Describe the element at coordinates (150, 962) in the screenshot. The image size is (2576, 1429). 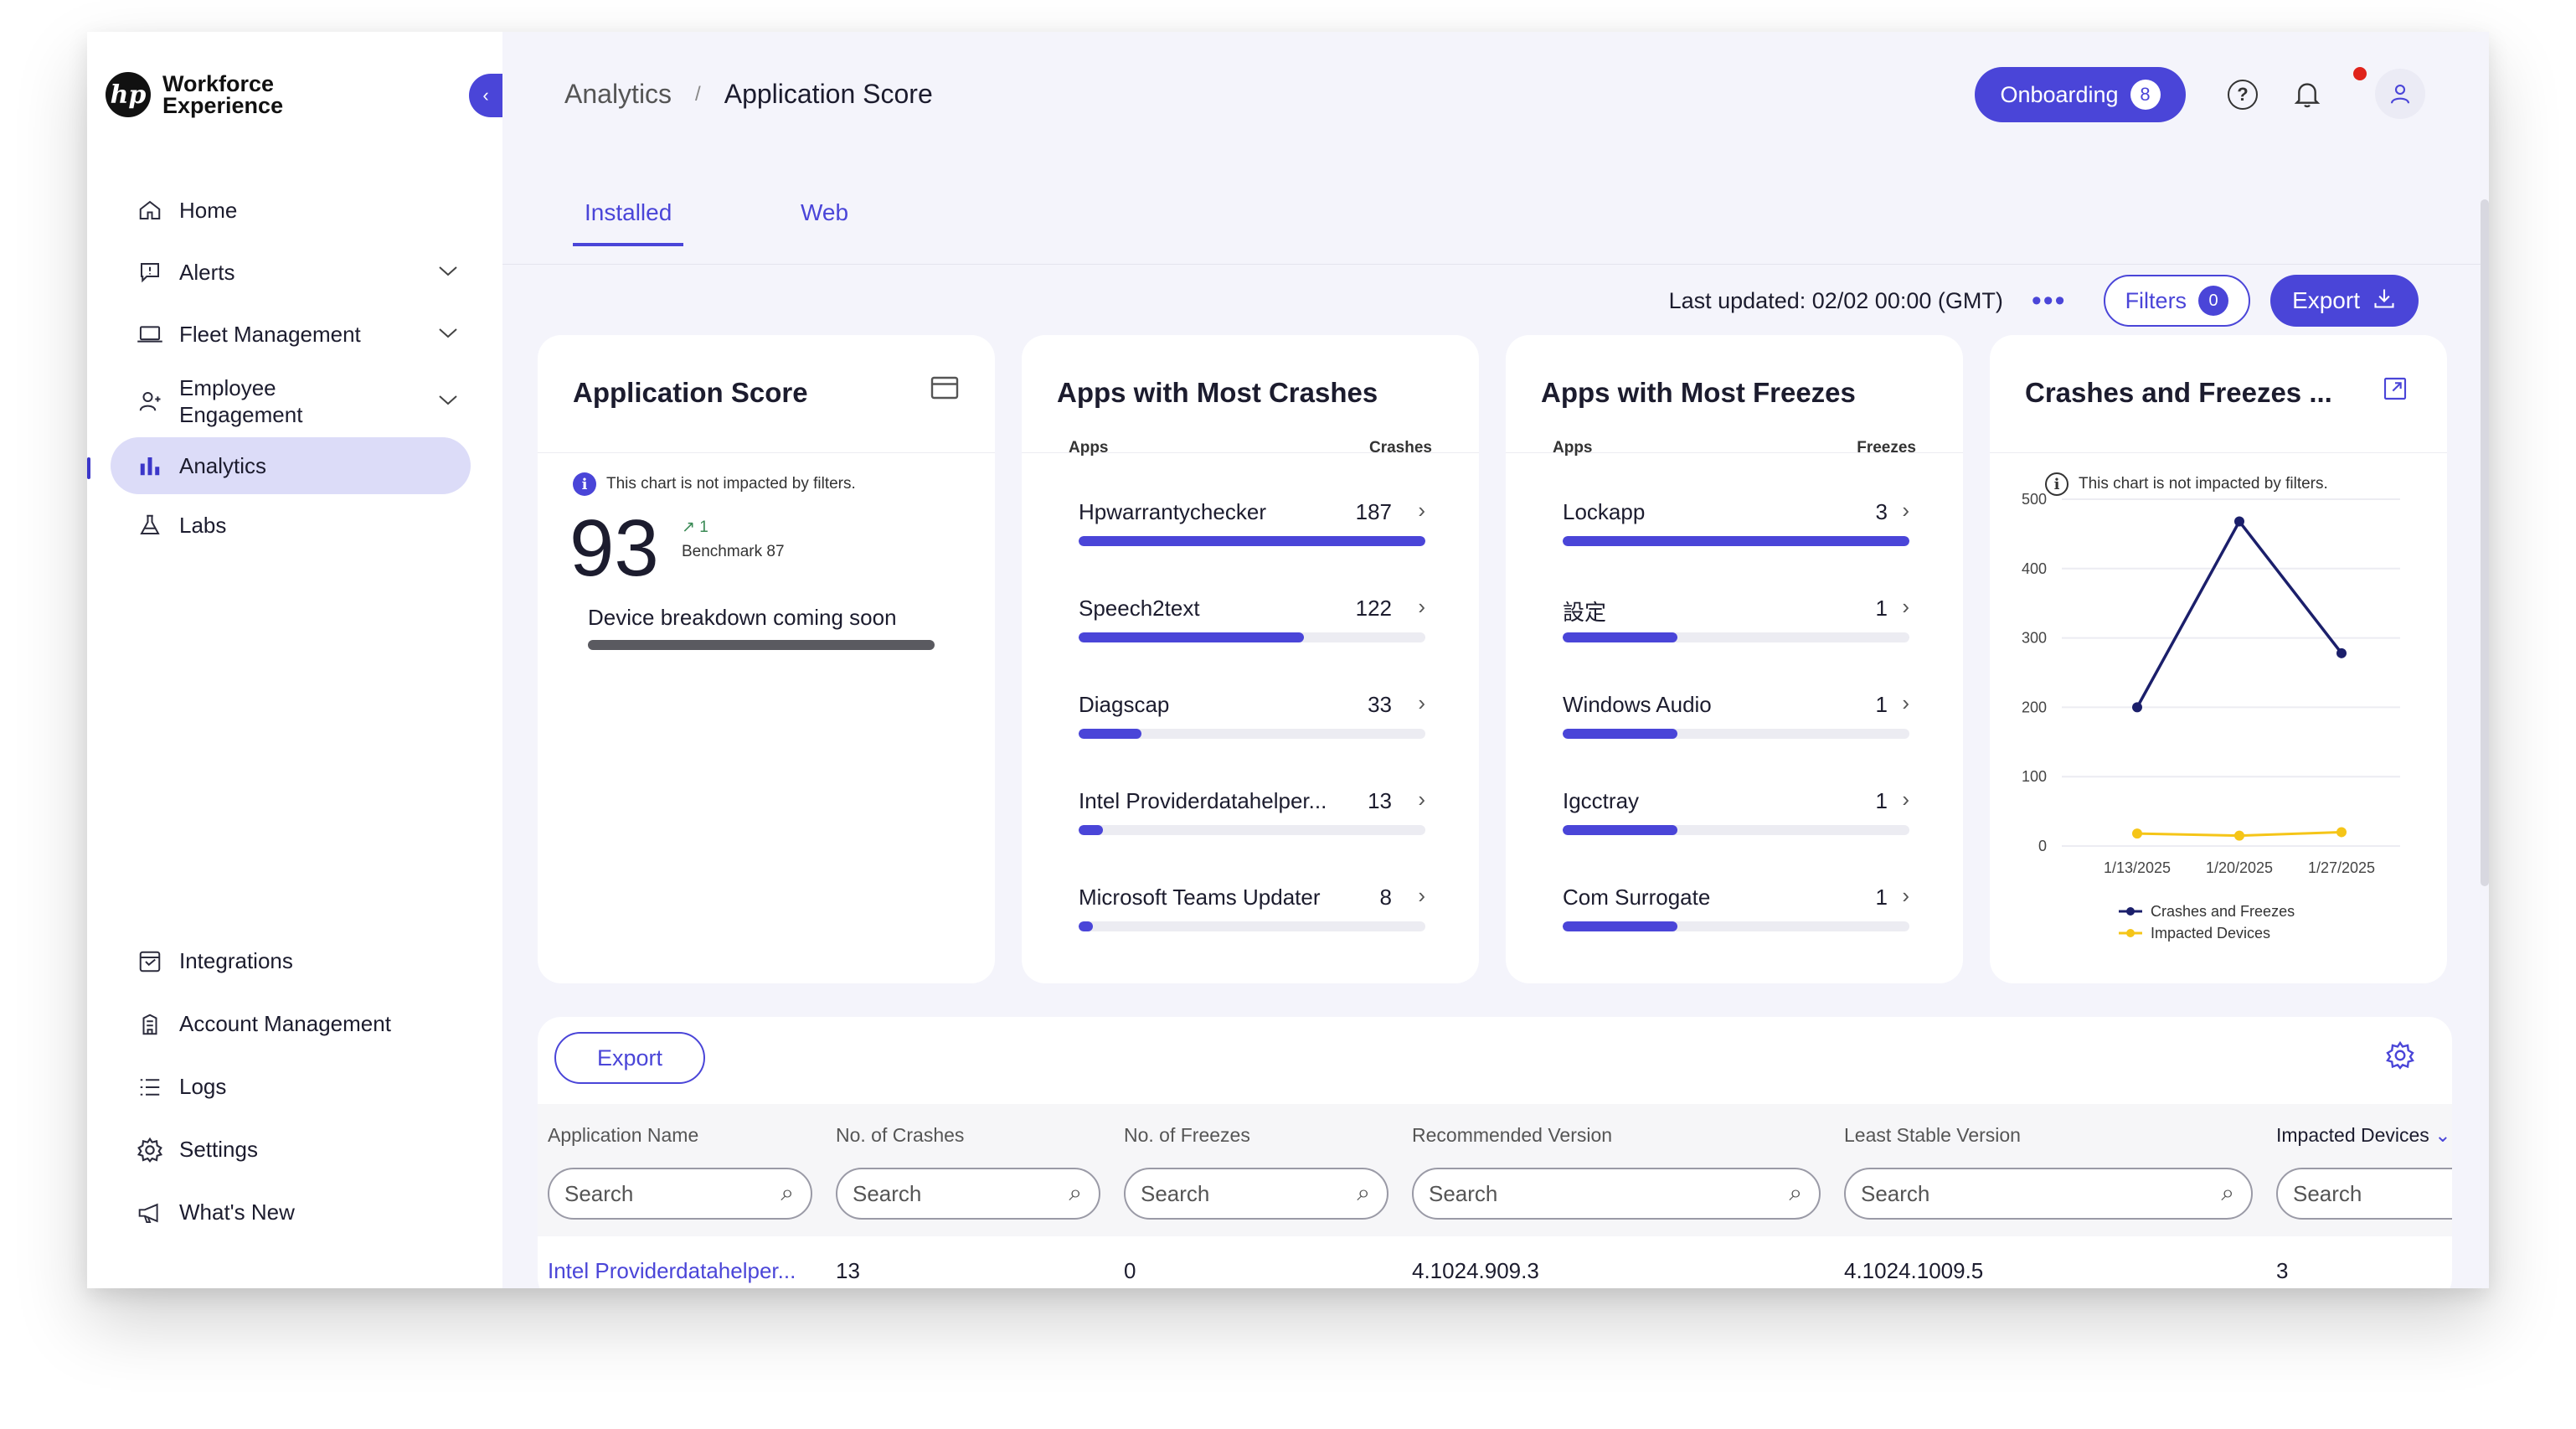
I see `integrations-icon` at that location.